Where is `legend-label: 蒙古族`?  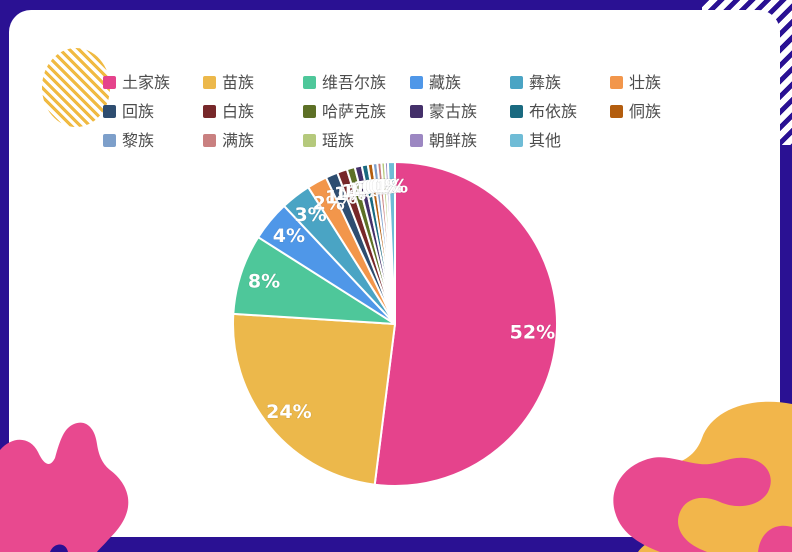
legend-label: 蒙古族 is located at coordinates (453, 111).